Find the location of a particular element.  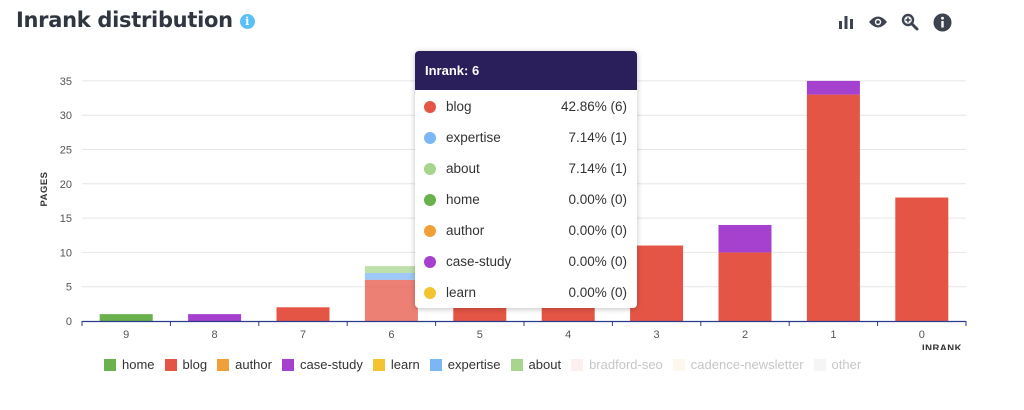

legend-item-other: other is located at coordinates (837, 364).